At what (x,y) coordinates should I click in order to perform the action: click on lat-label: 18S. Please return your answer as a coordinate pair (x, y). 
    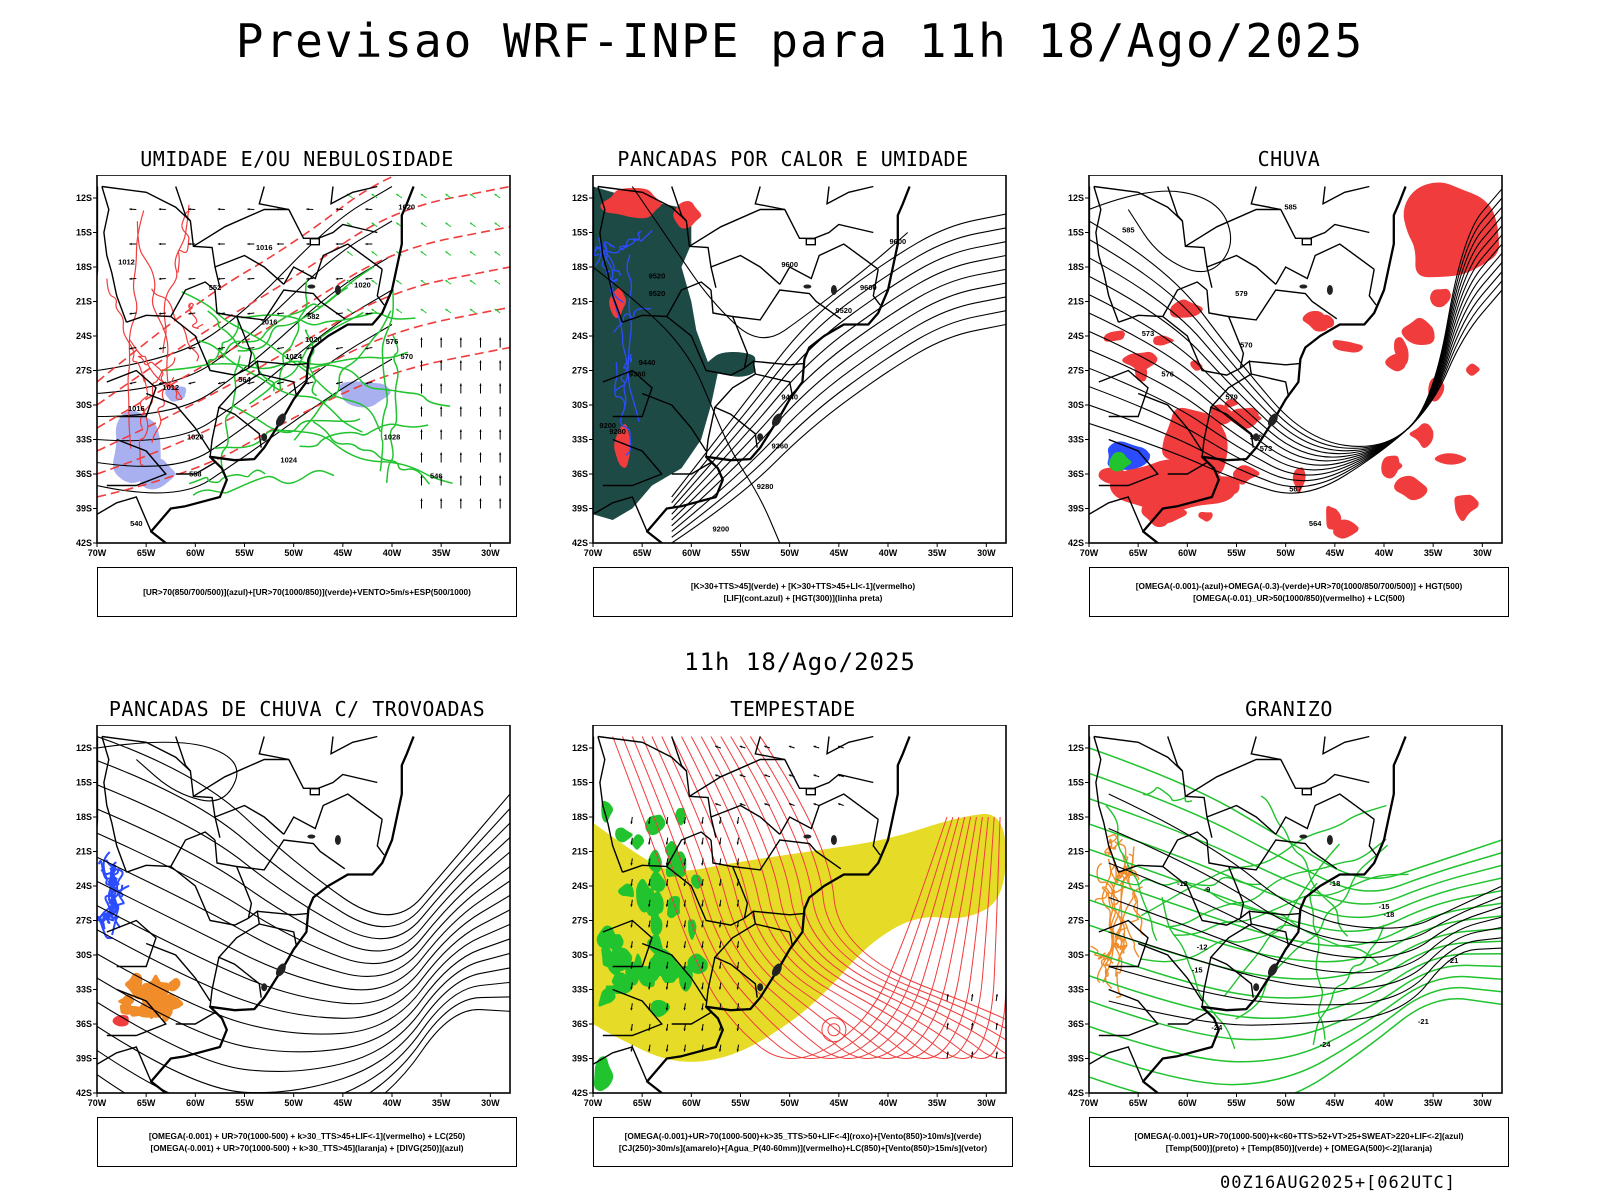
    Looking at the image, I should click on (580, 817).